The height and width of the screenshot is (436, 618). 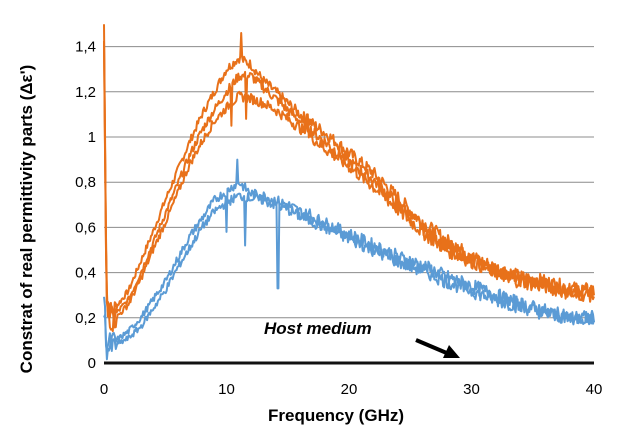 What do you see at coordinates (85, 318) in the screenshot?
I see `y-tick-label: 0,2` at bounding box center [85, 318].